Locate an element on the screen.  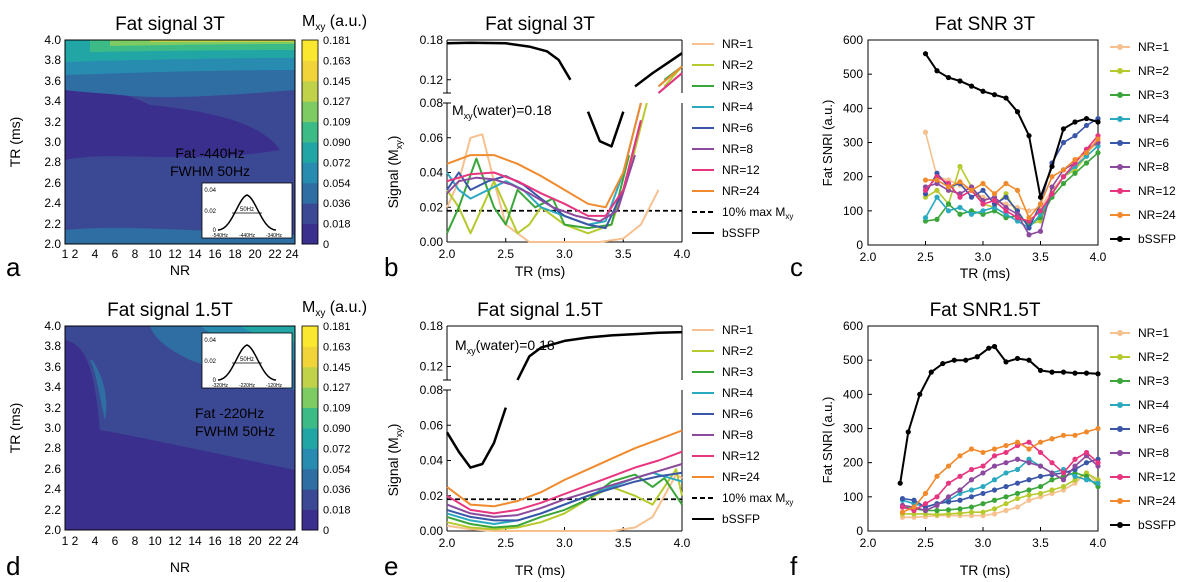
series-line-nr6 is located at coordinates (544, 175).